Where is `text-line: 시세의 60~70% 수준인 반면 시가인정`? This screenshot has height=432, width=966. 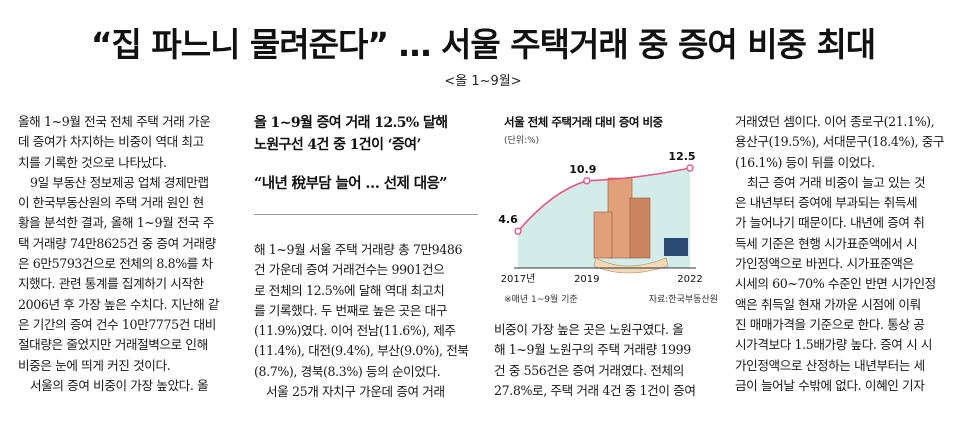 text-line: 시세의 60~70% 수준인 반면 시가인정 is located at coordinates (835, 284).